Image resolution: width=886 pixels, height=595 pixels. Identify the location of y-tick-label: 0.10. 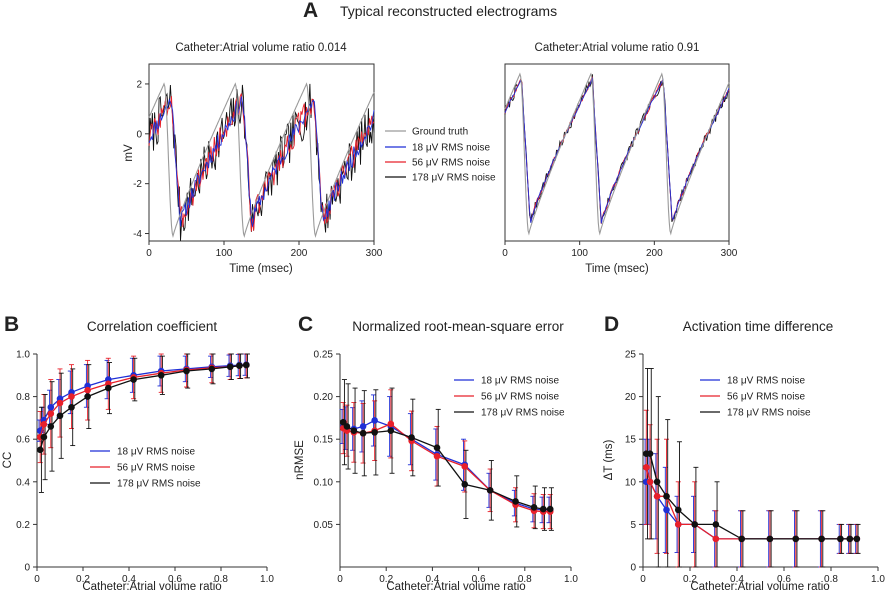
(324, 482).